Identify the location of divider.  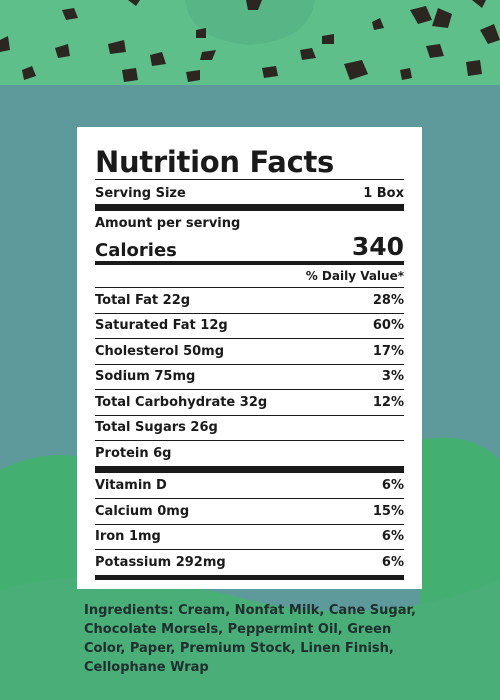
(249, 179).